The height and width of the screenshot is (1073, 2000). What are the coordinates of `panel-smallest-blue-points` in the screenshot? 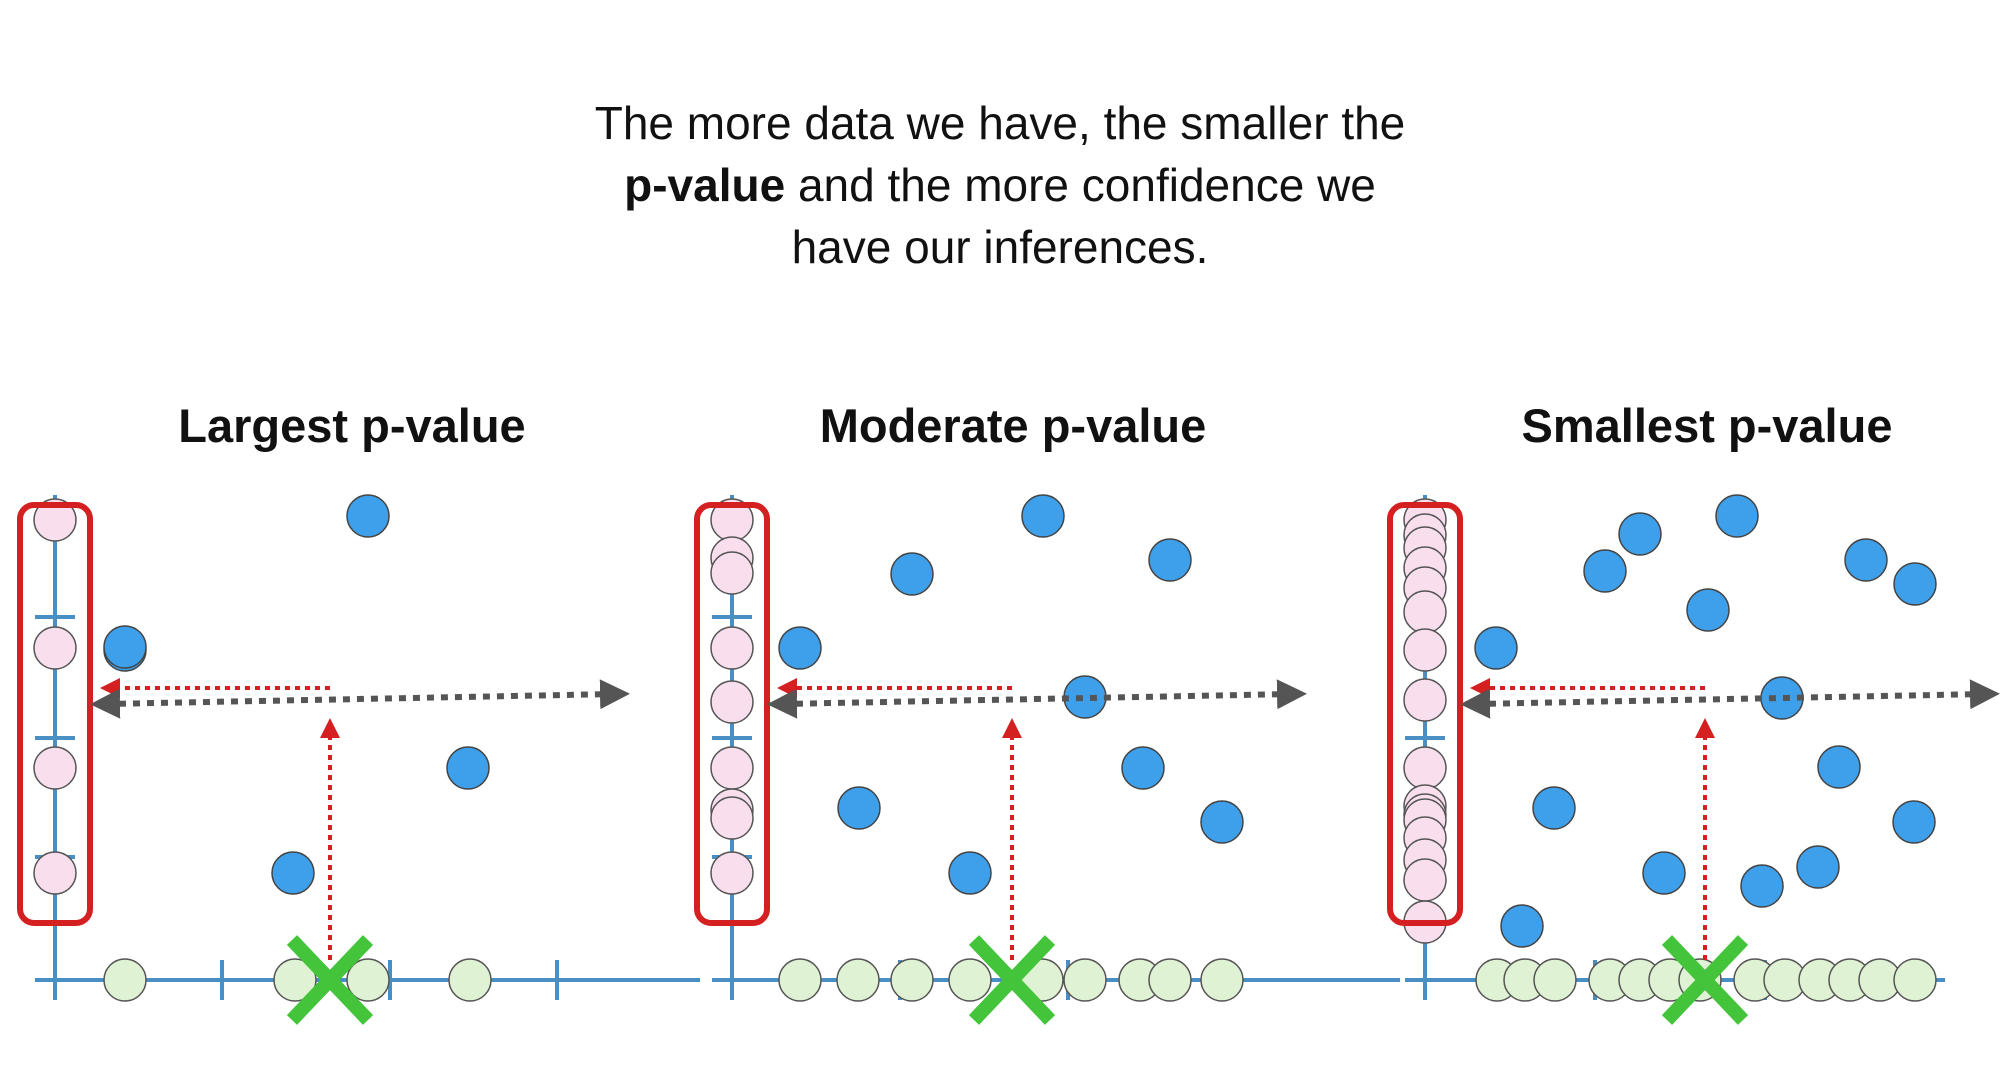 It's located at (1705, 721).